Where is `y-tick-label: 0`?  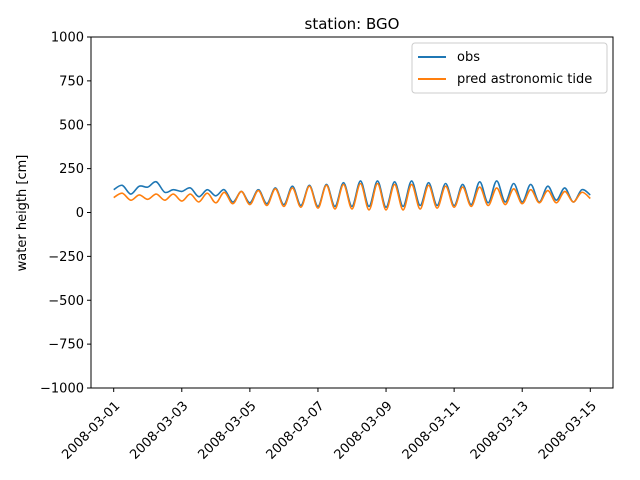
y-tick-label: 0 is located at coordinates (80, 213).